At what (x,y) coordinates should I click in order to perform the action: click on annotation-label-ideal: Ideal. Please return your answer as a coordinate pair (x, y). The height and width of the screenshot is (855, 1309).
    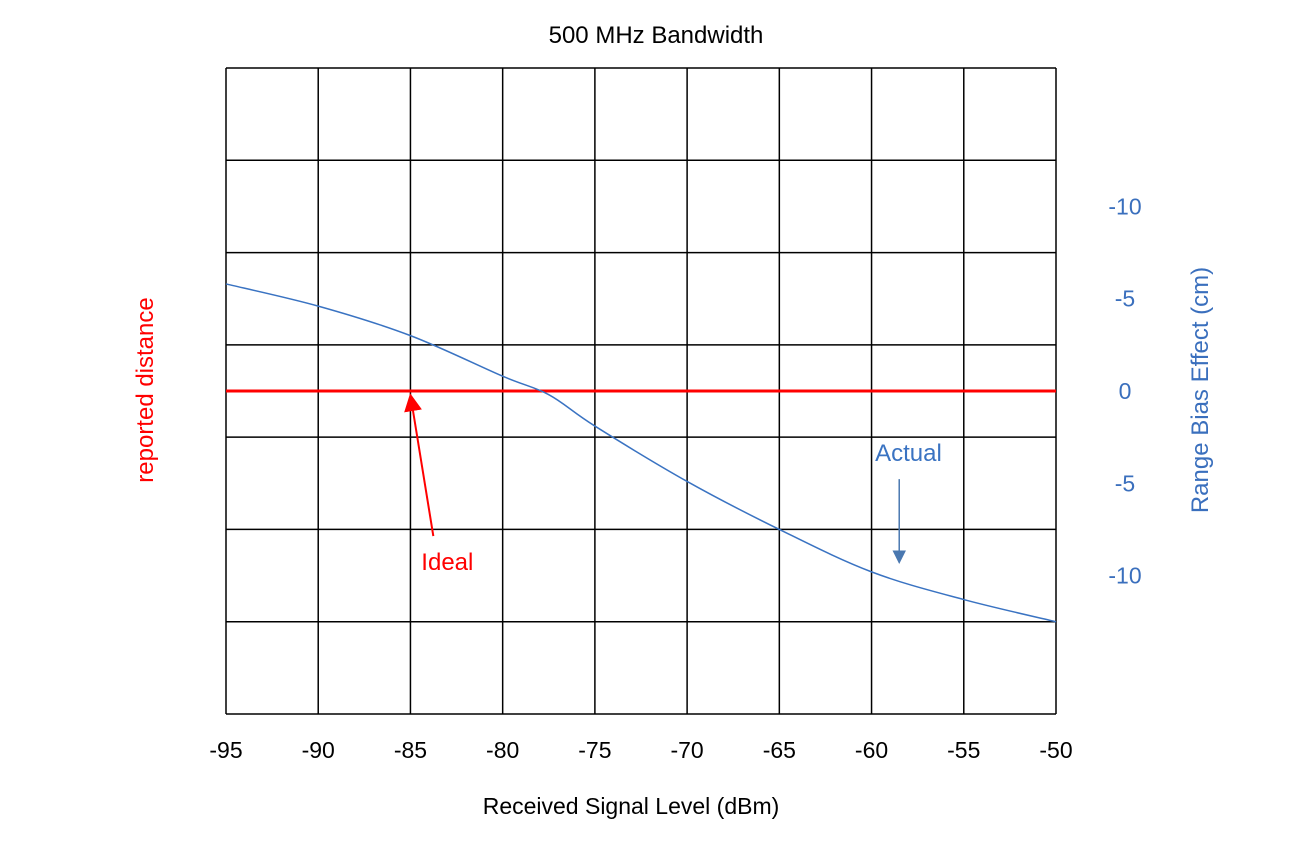
    Looking at the image, I should click on (447, 562).